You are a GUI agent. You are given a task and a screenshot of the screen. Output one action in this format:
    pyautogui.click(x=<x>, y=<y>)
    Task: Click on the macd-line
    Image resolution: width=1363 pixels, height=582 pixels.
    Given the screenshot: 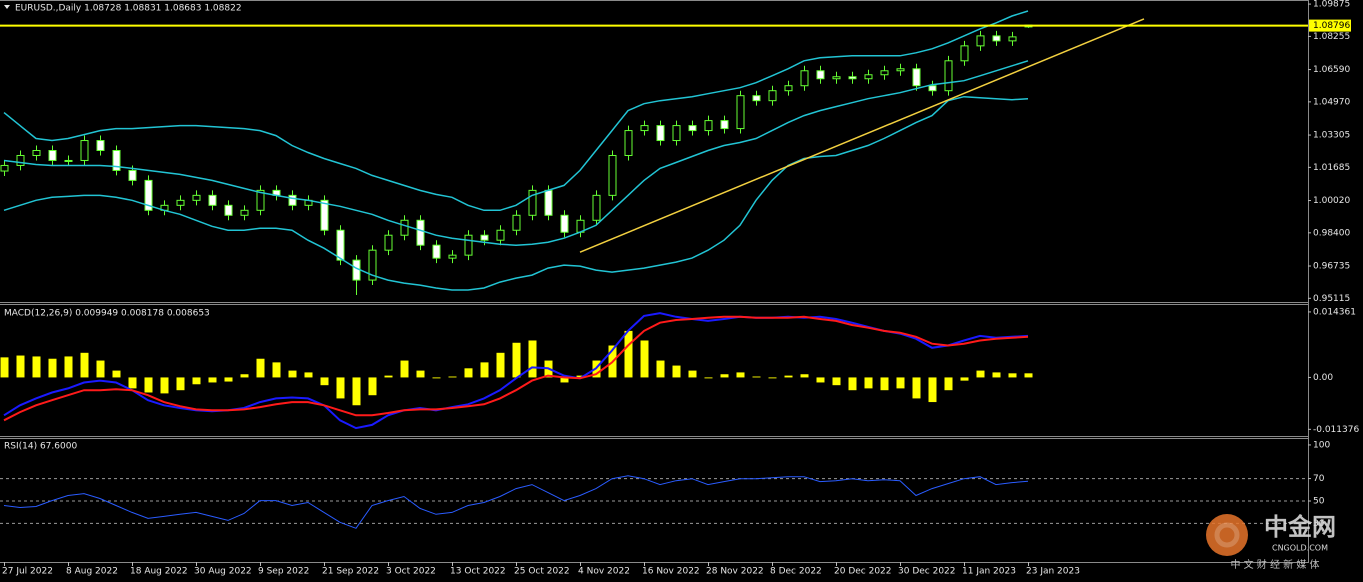 What is the action you would take?
    pyautogui.click(x=516, y=368)
    